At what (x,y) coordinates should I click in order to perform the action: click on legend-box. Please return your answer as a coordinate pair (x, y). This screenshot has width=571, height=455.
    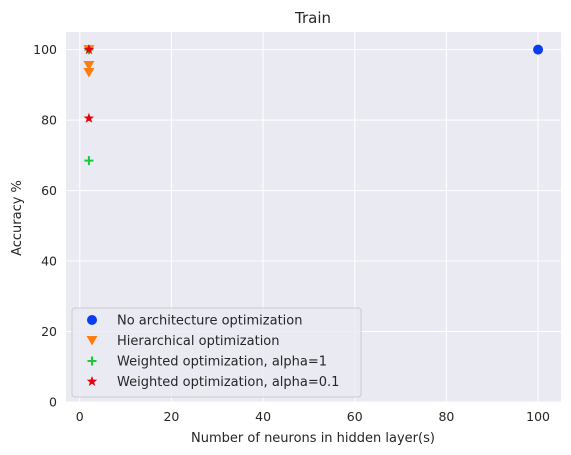
    Looking at the image, I should click on (216, 352).